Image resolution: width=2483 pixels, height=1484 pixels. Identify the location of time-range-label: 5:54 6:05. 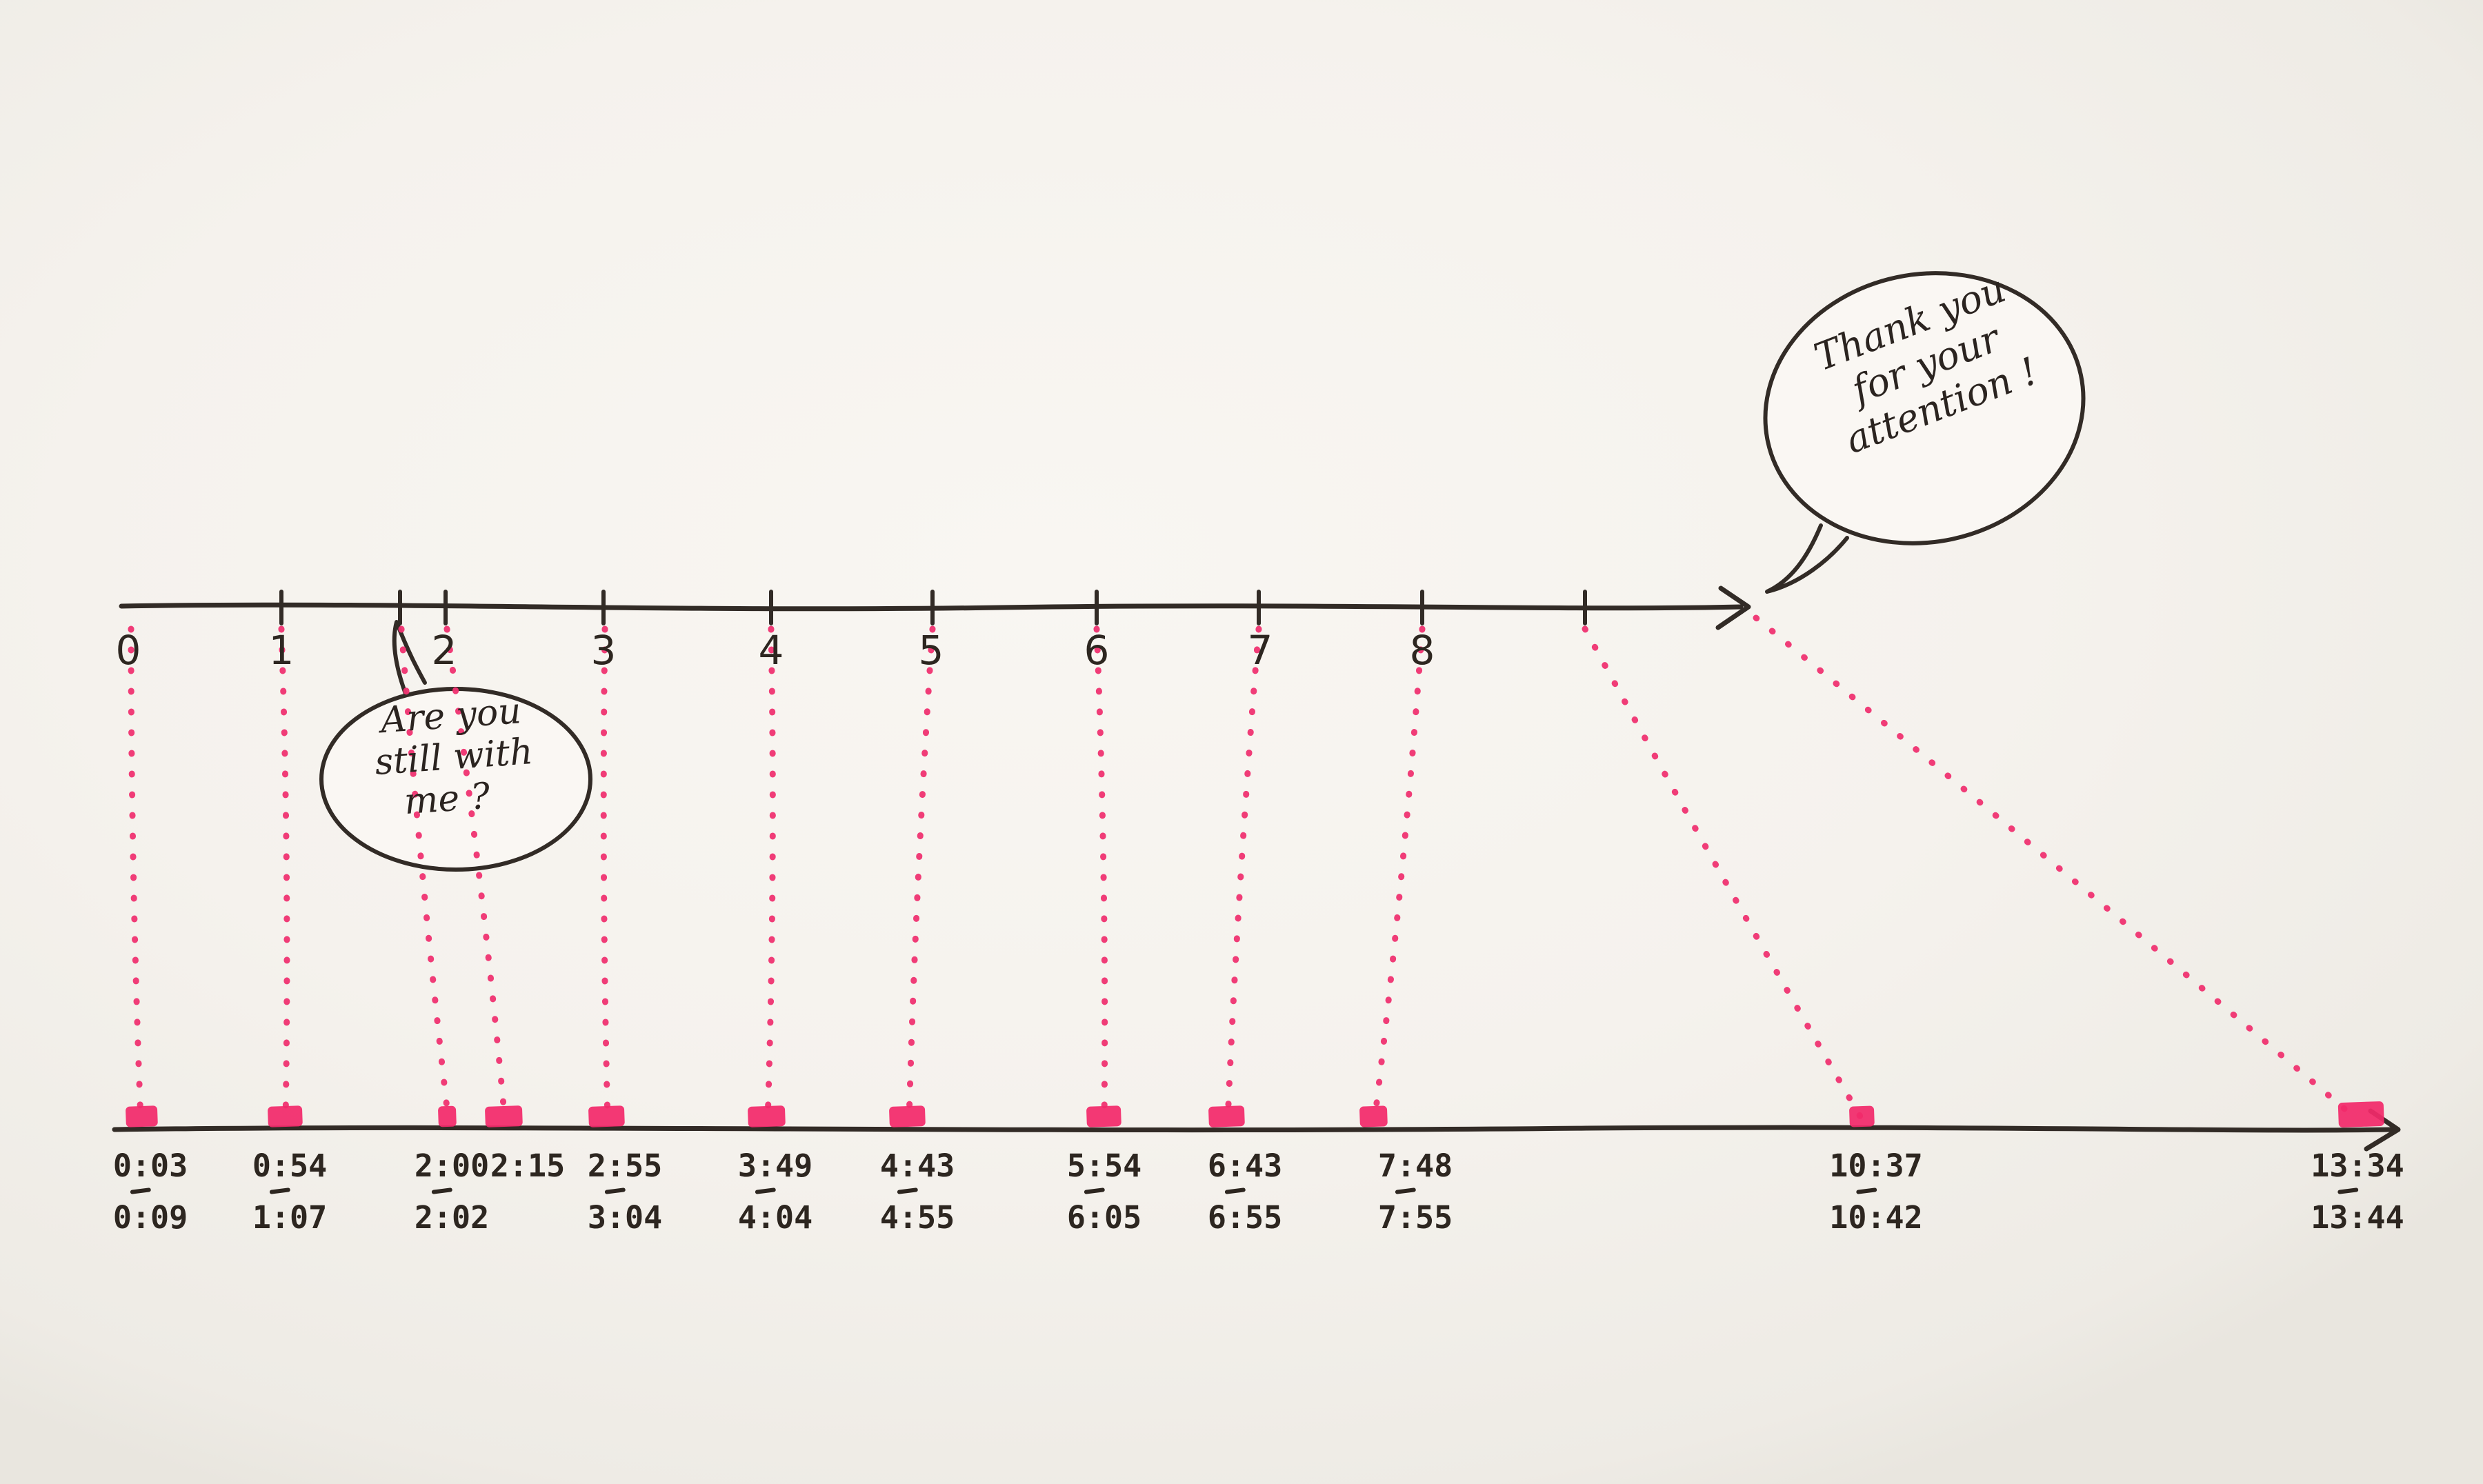
(1104, 1191).